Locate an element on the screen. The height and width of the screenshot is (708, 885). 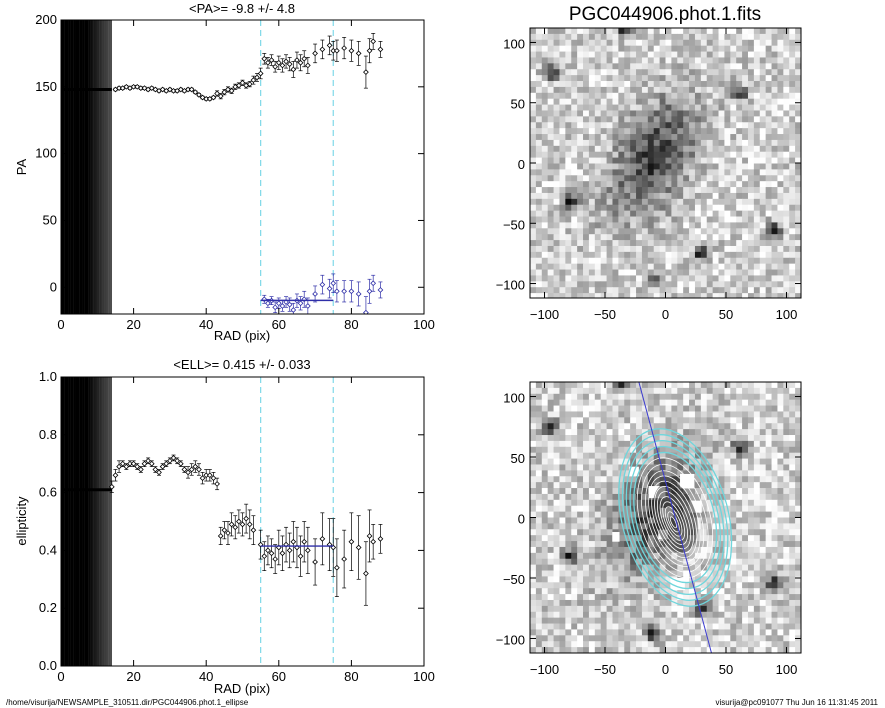
ell-shade-strip is located at coordinates (98, 521).